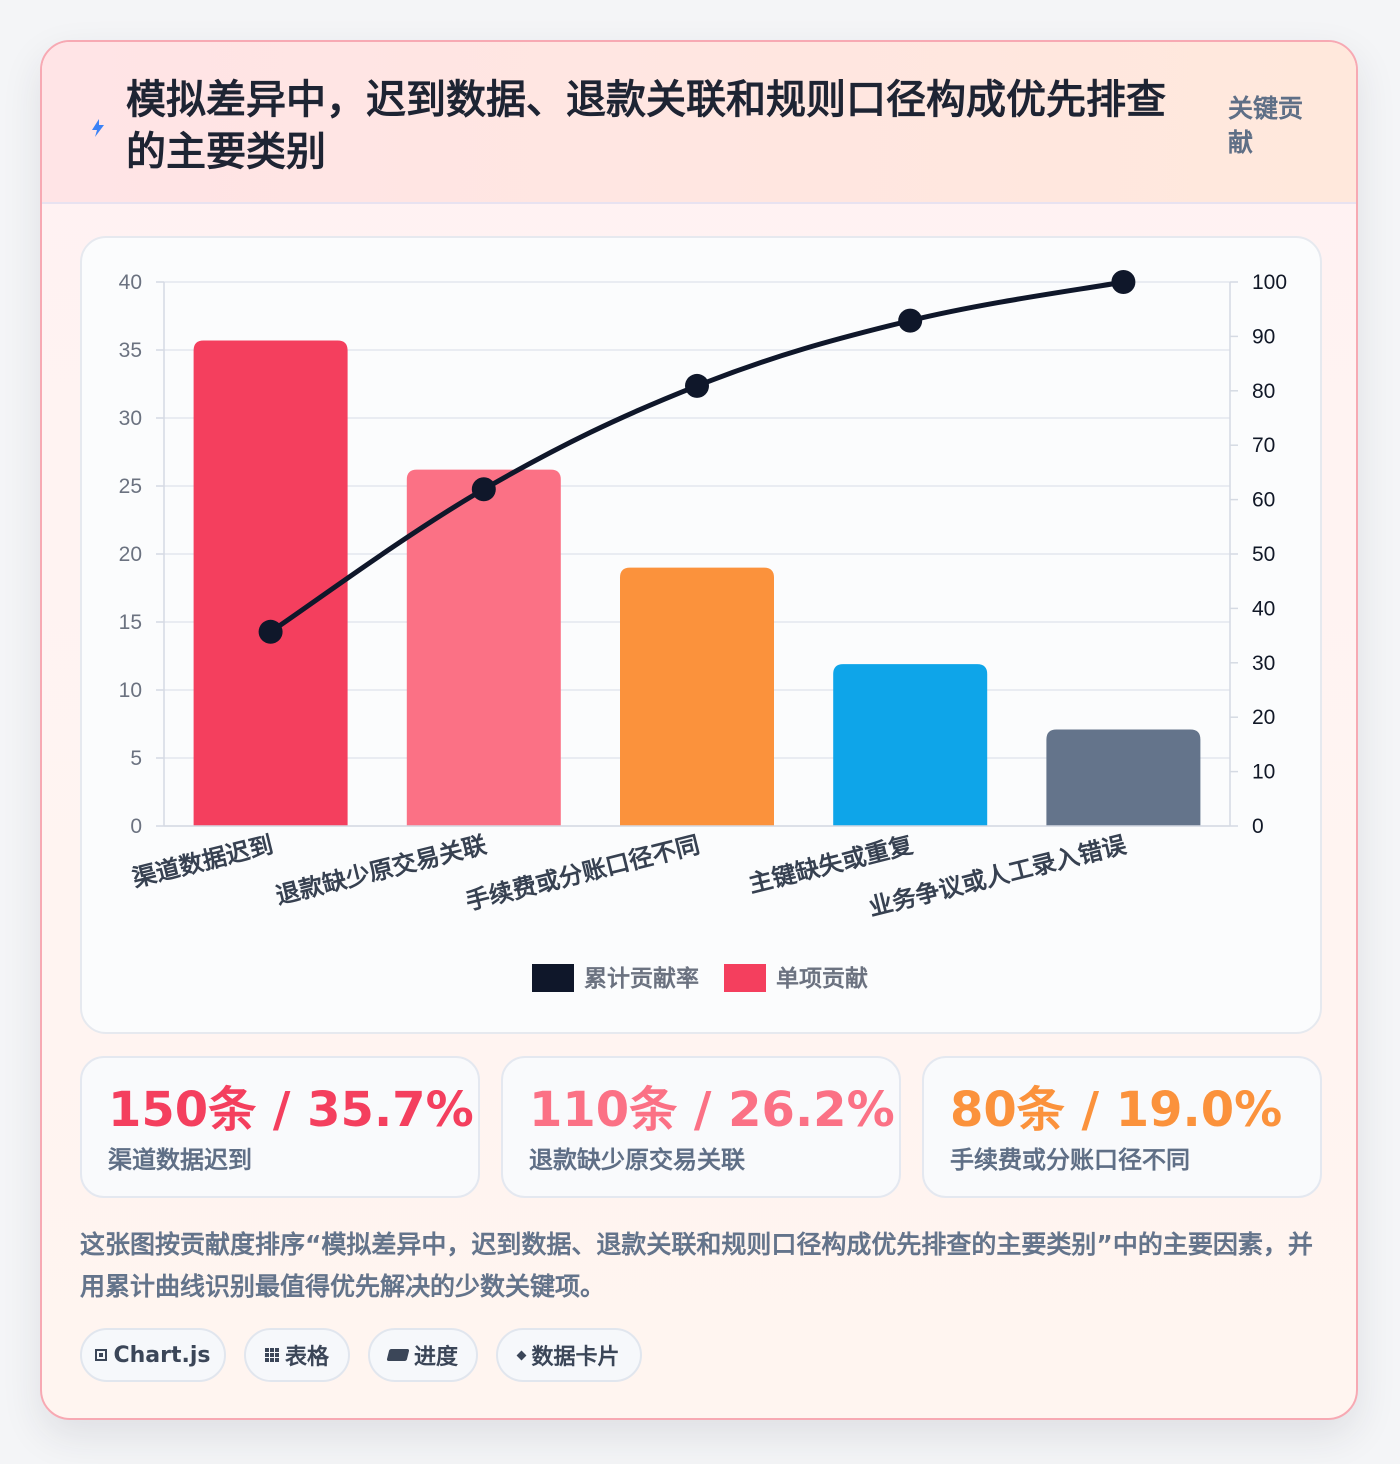 This screenshot has width=1400, height=1464. I want to click on y-tick-label: 0, so click(136, 826).